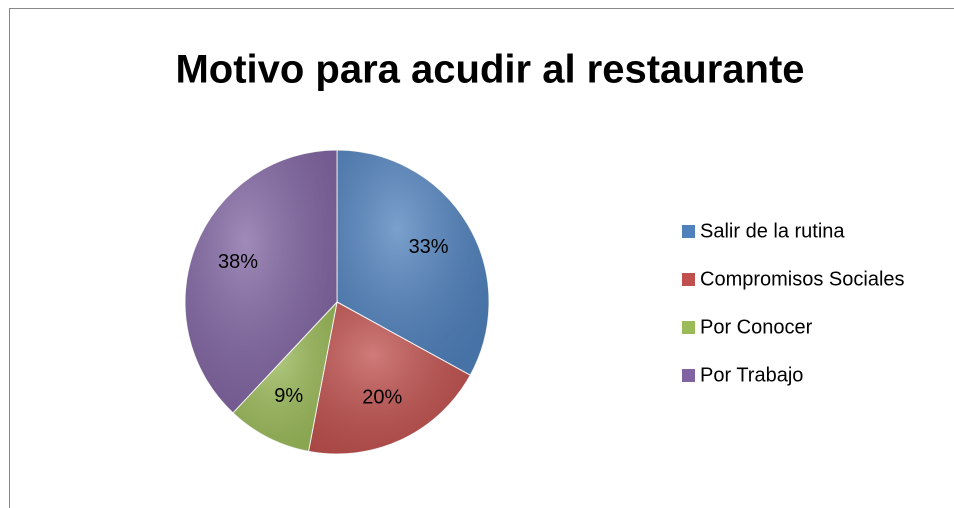  I want to click on data-label: 38%, so click(238, 262).